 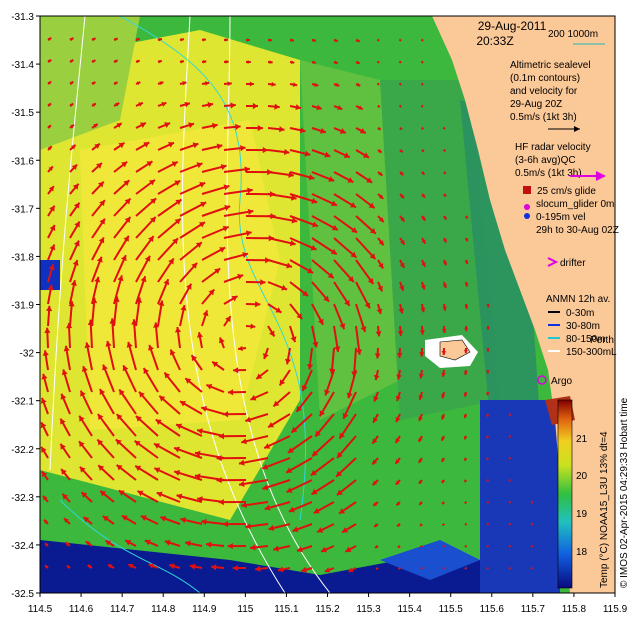 What do you see at coordinates (22, 546) in the screenshot?
I see `lat-tick-label: -32.4` at bounding box center [22, 546].